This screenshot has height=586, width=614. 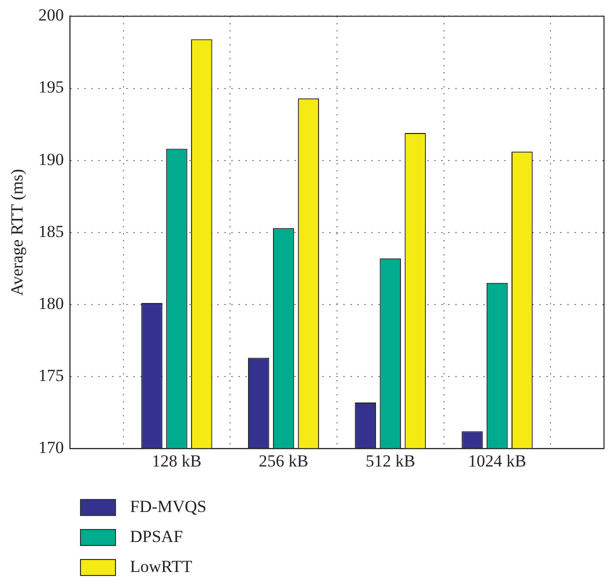 What do you see at coordinates (161, 567) in the screenshot?
I see `legend-label: LowRTT` at bounding box center [161, 567].